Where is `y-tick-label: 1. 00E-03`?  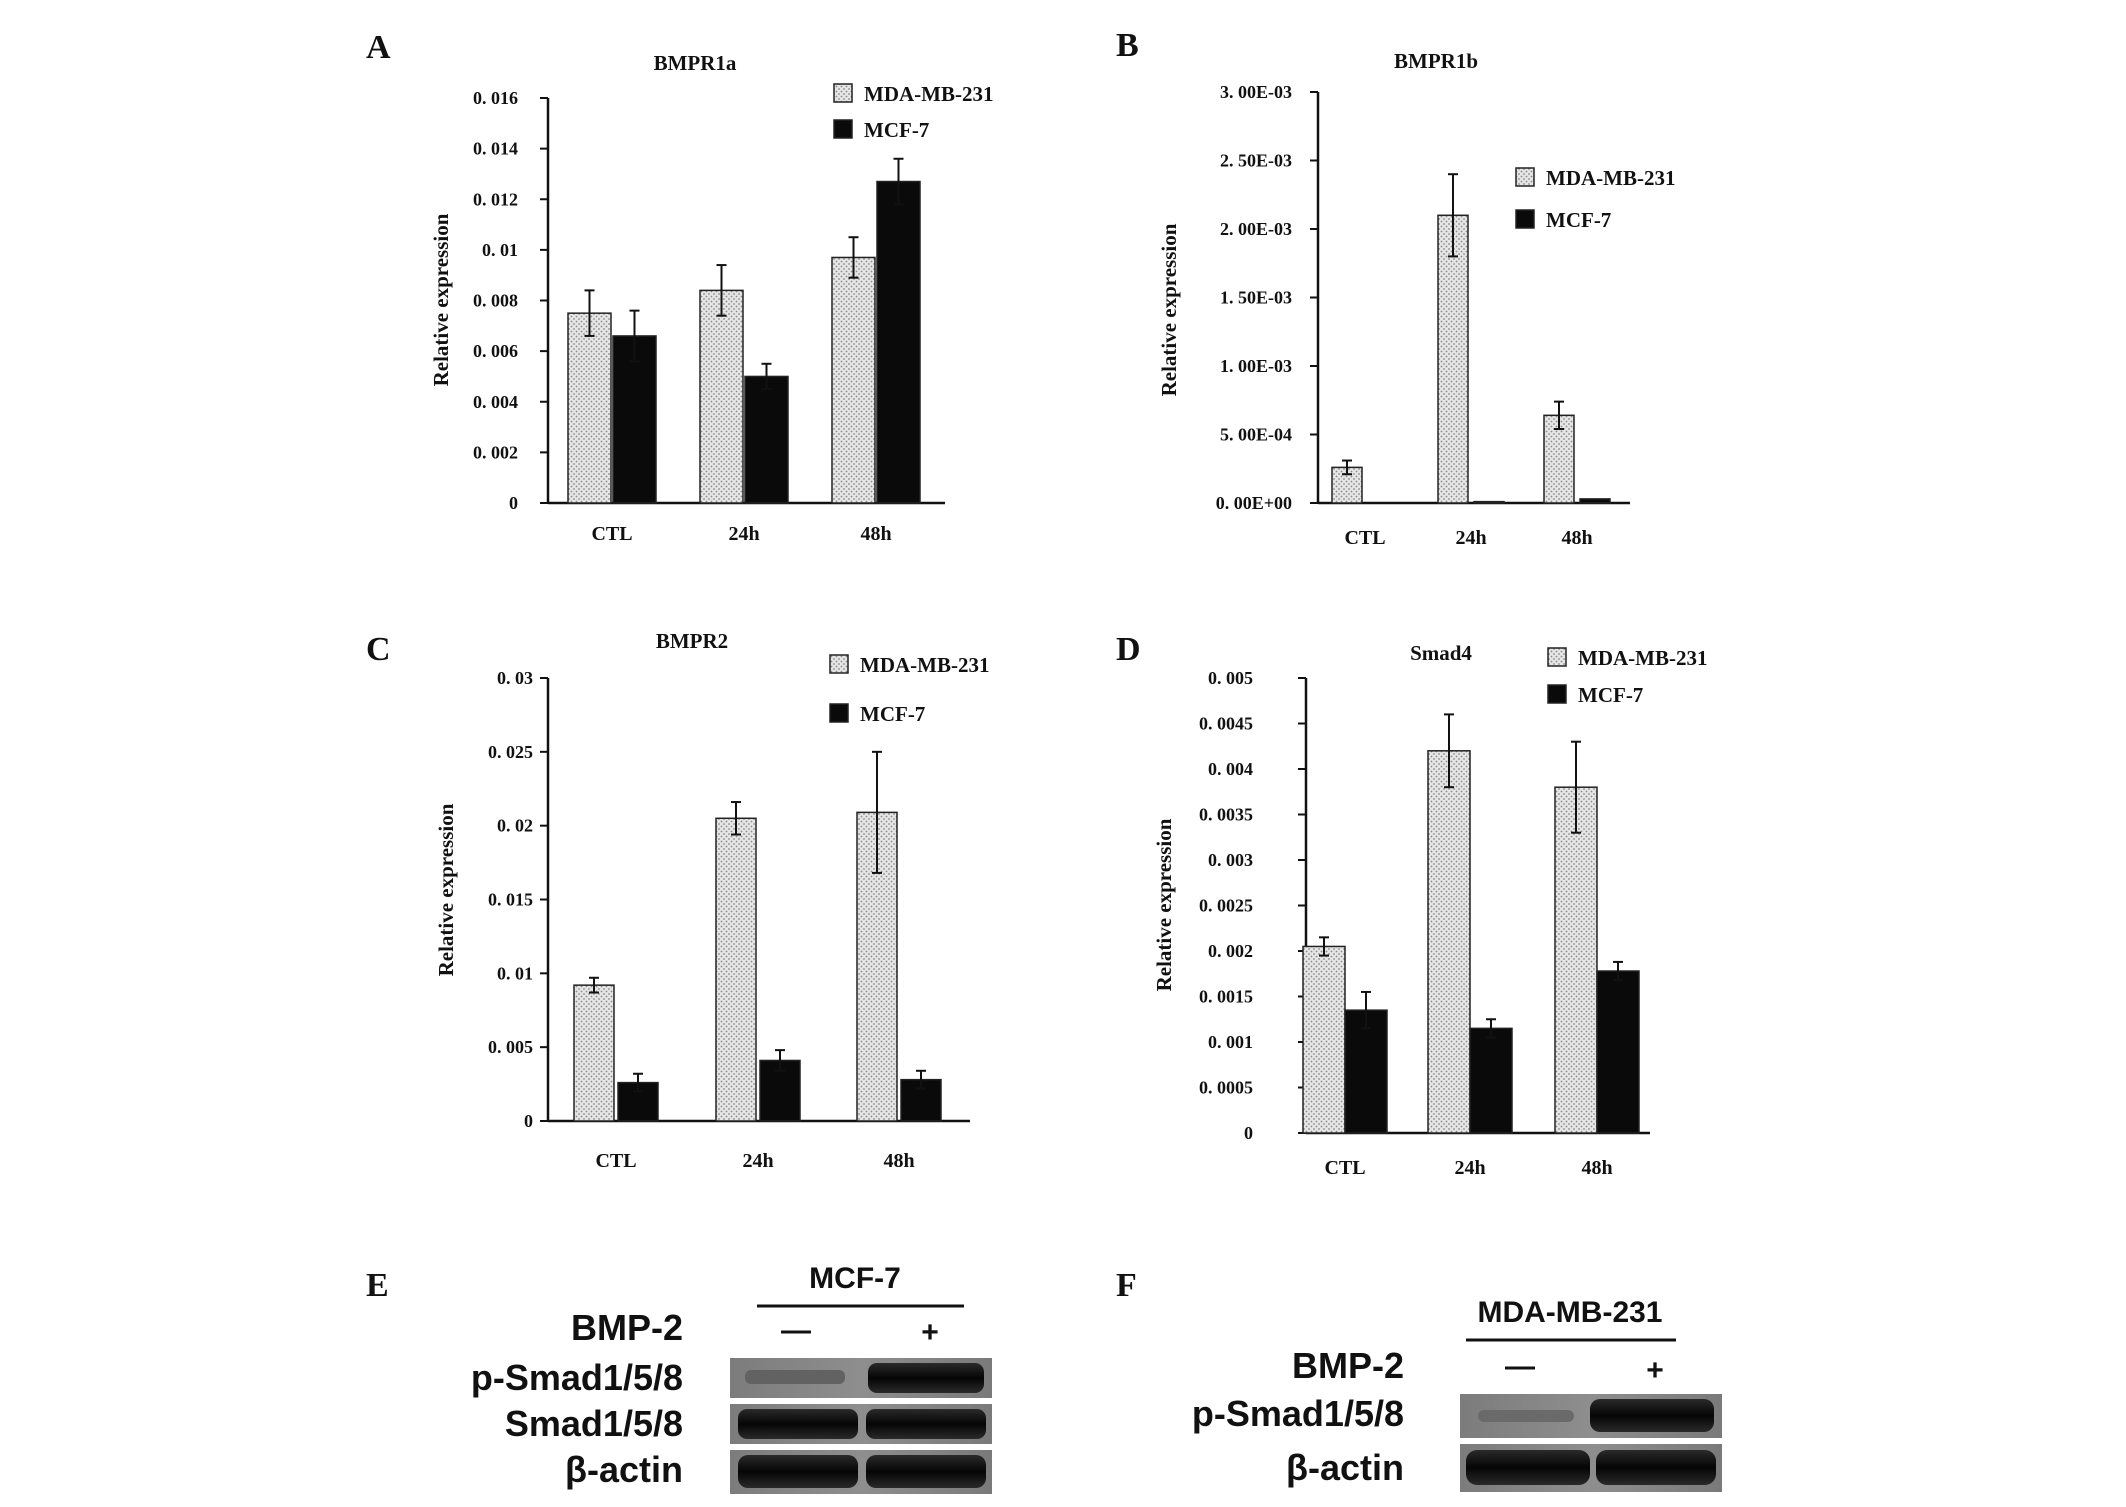 y-tick-label: 1. 00E-03 is located at coordinates (1256, 366).